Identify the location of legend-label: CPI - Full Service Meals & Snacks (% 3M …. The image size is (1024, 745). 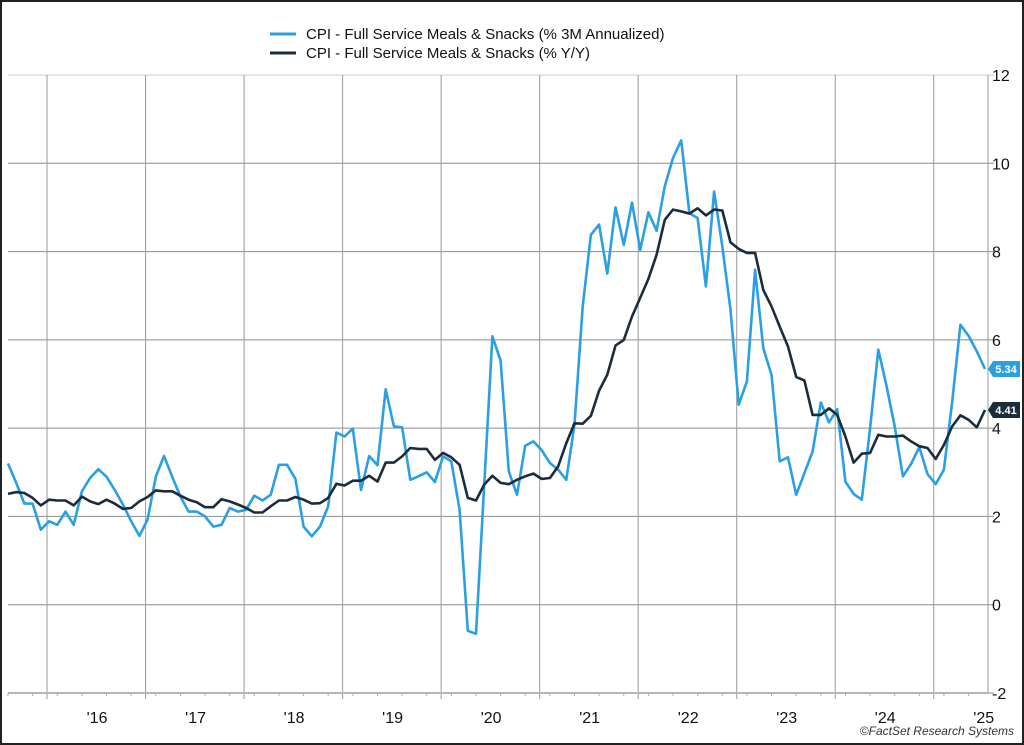
(485, 34).